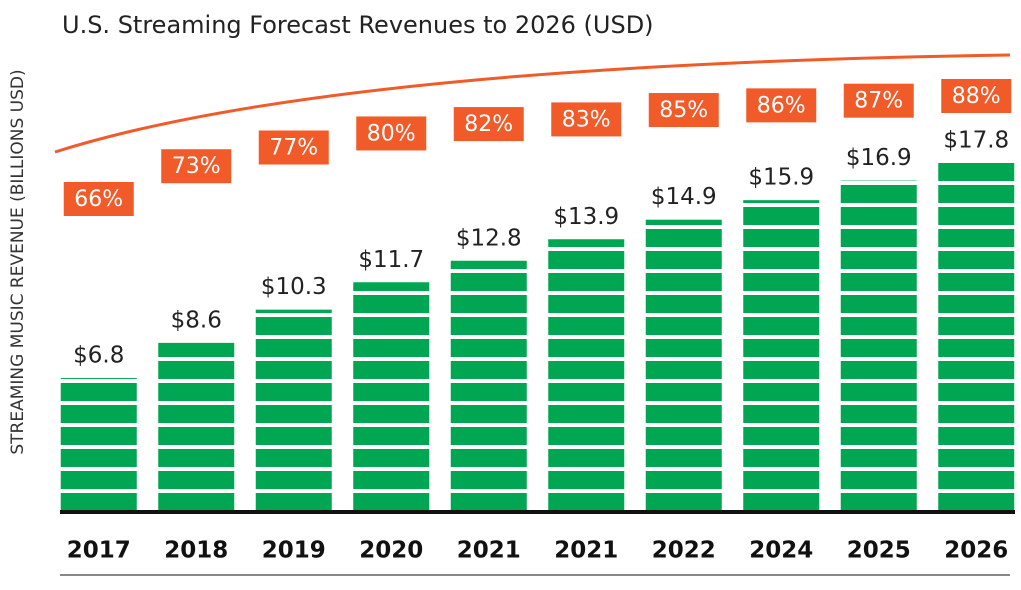  Describe the element at coordinates (196, 320) in the screenshot. I see `value-label: $8.6` at that location.